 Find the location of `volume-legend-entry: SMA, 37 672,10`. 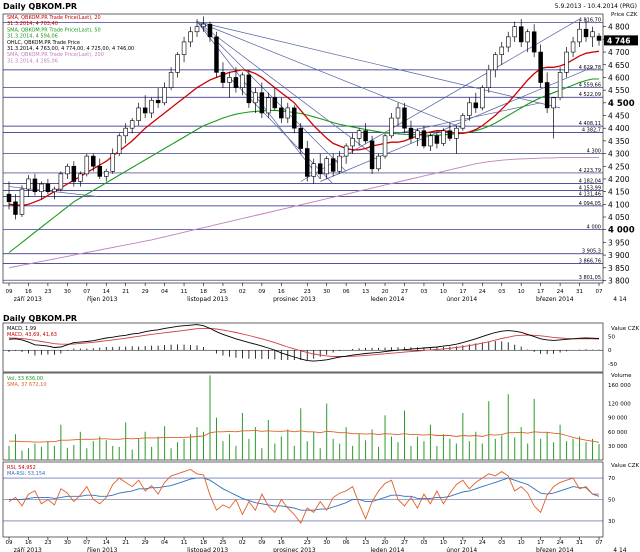

volume-legend-entry: SMA, 37 672,10 is located at coordinates (27, 385).